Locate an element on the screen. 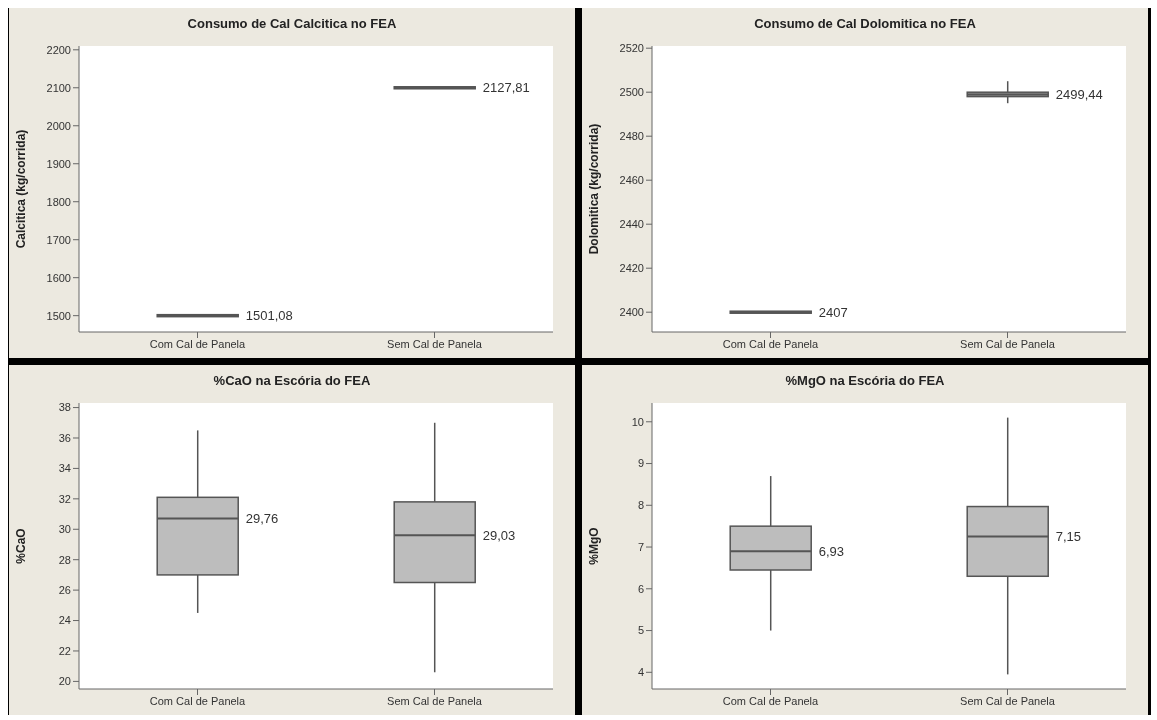  y-tick-label: 2420 is located at coordinates (631, 268).